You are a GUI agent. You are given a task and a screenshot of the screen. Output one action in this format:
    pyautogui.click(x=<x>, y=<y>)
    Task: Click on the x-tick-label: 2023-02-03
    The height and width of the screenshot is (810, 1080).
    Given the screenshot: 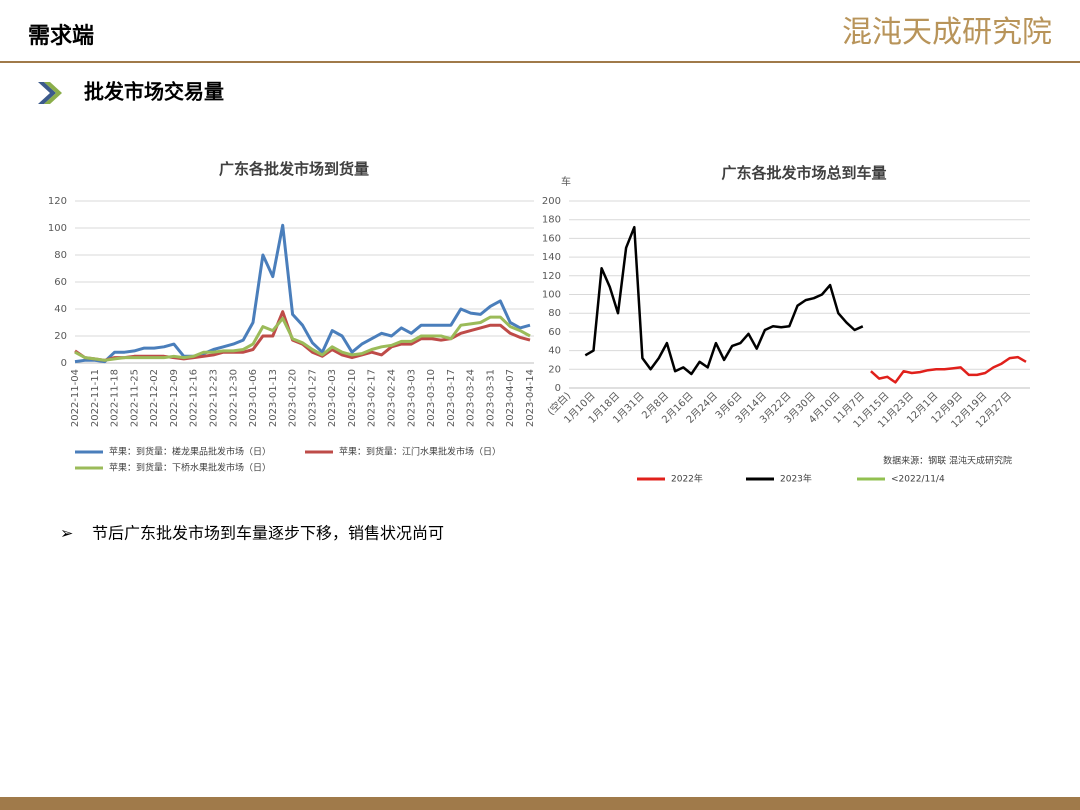 What is the action you would take?
    pyautogui.click(x=332, y=398)
    